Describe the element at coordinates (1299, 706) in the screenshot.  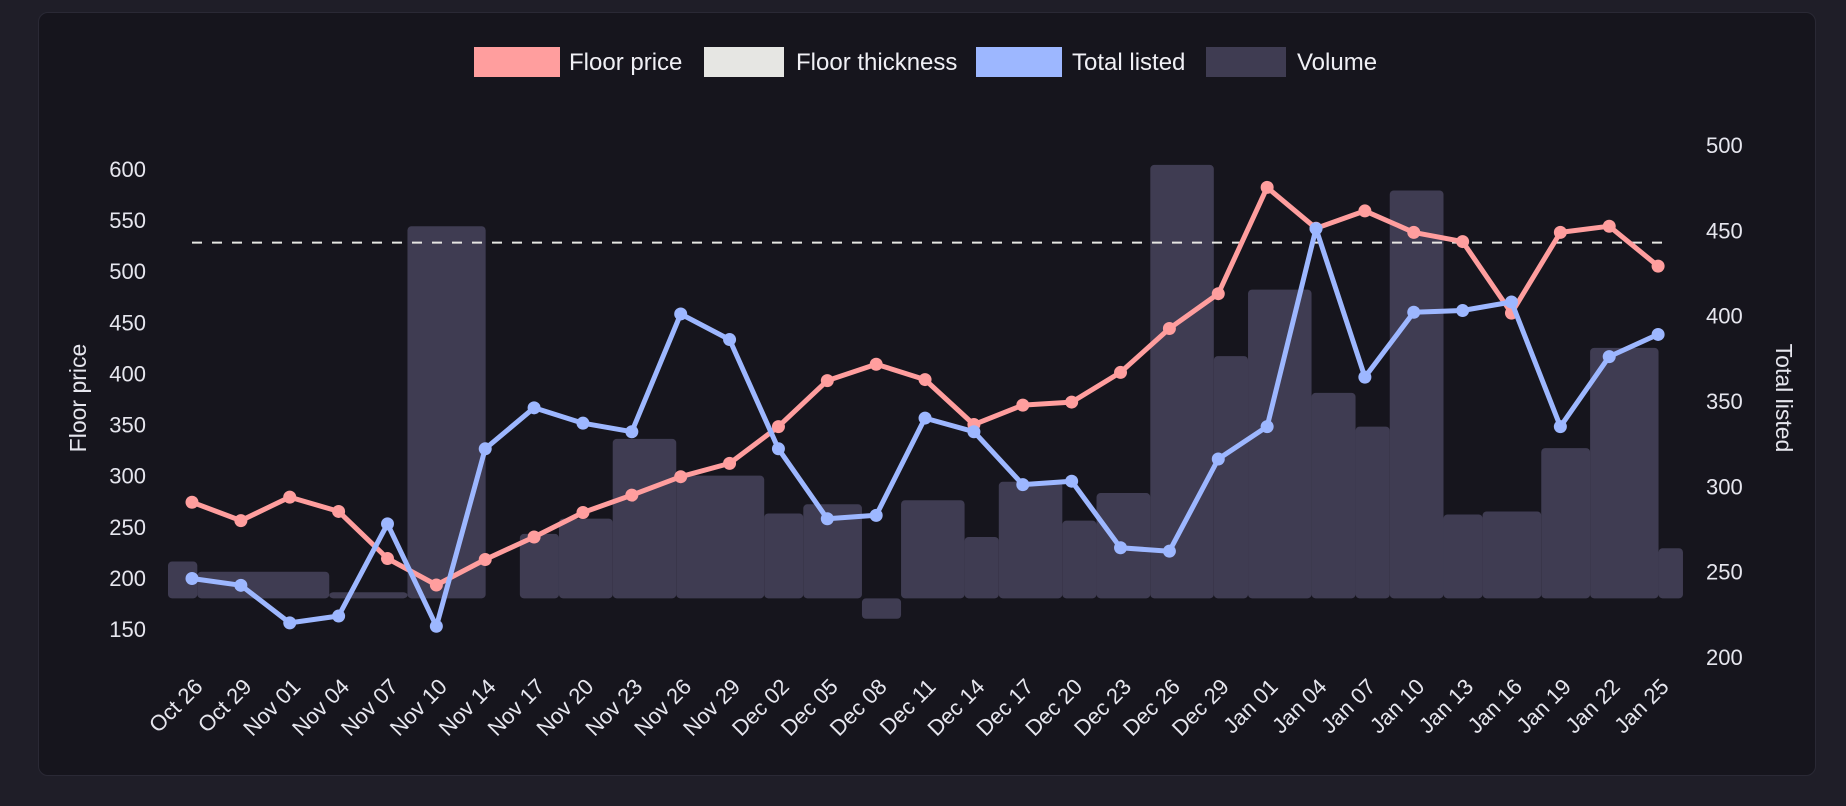
I see `x-tick-23: Jan 04` at that location.